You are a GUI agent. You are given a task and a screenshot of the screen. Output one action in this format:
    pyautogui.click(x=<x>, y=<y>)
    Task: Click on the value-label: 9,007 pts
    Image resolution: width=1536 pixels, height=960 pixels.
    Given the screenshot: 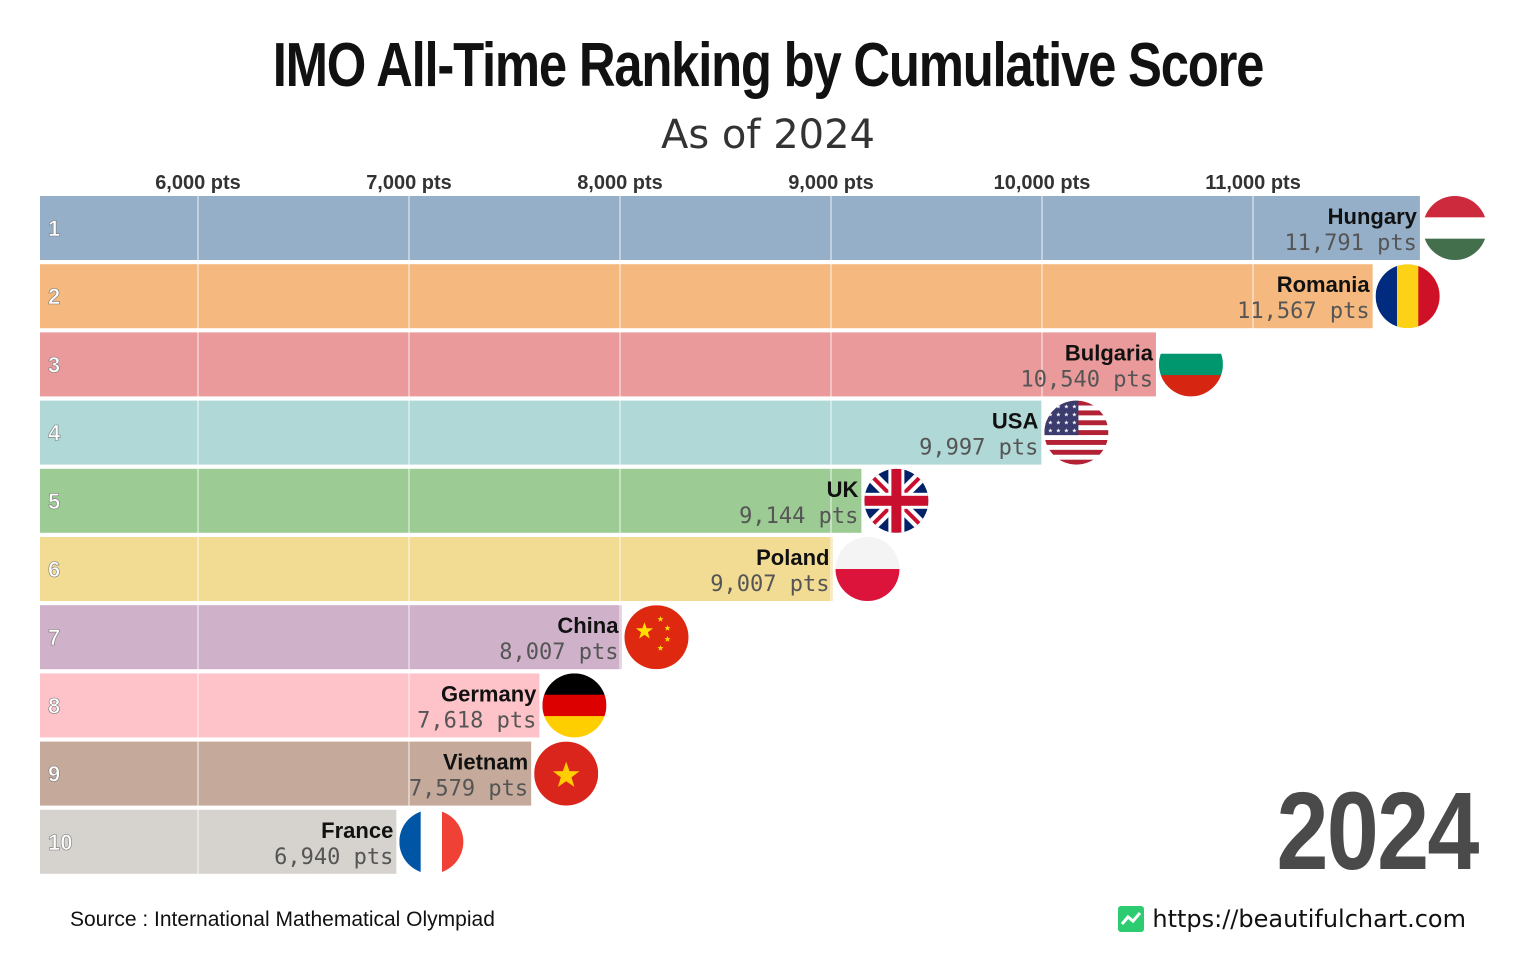 What is the action you would take?
    pyautogui.click(x=769, y=584)
    